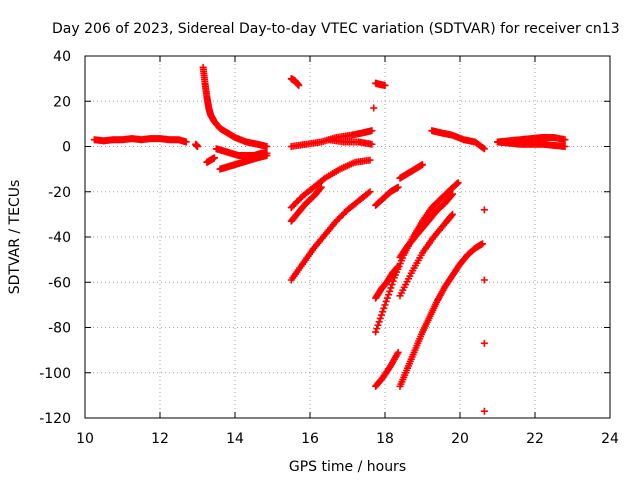 This screenshot has height=480, width=640. What do you see at coordinates (62, 57) in the screenshot?
I see `y-tick-label: 40` at bounding box center [62, 57].